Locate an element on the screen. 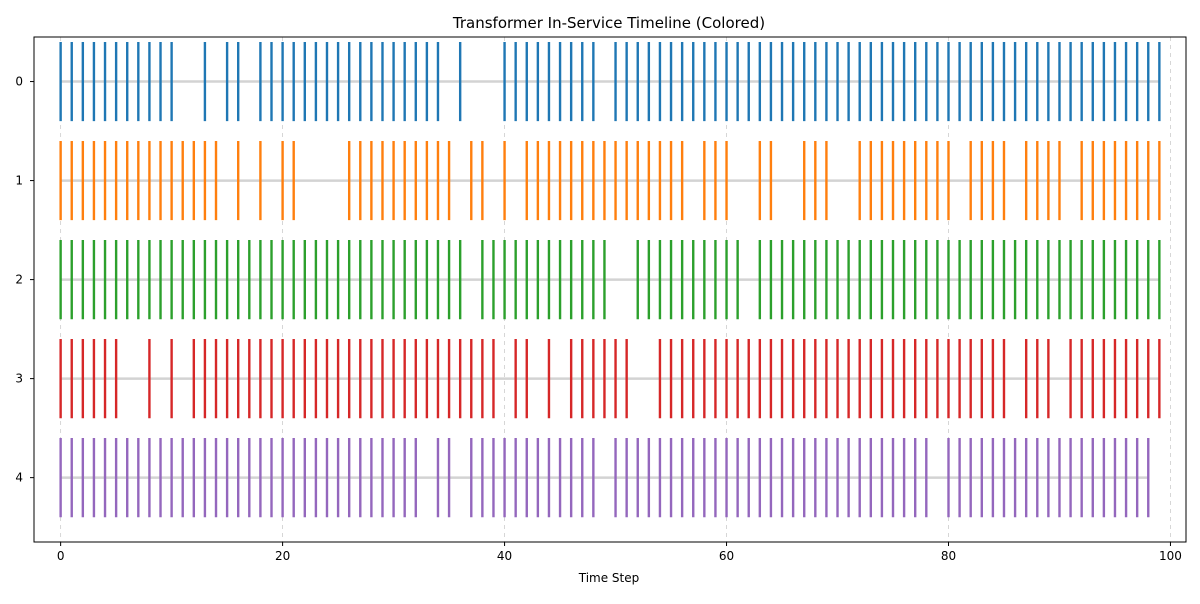  y-tick-label-3: 3 is located at coordinates (19, 379).